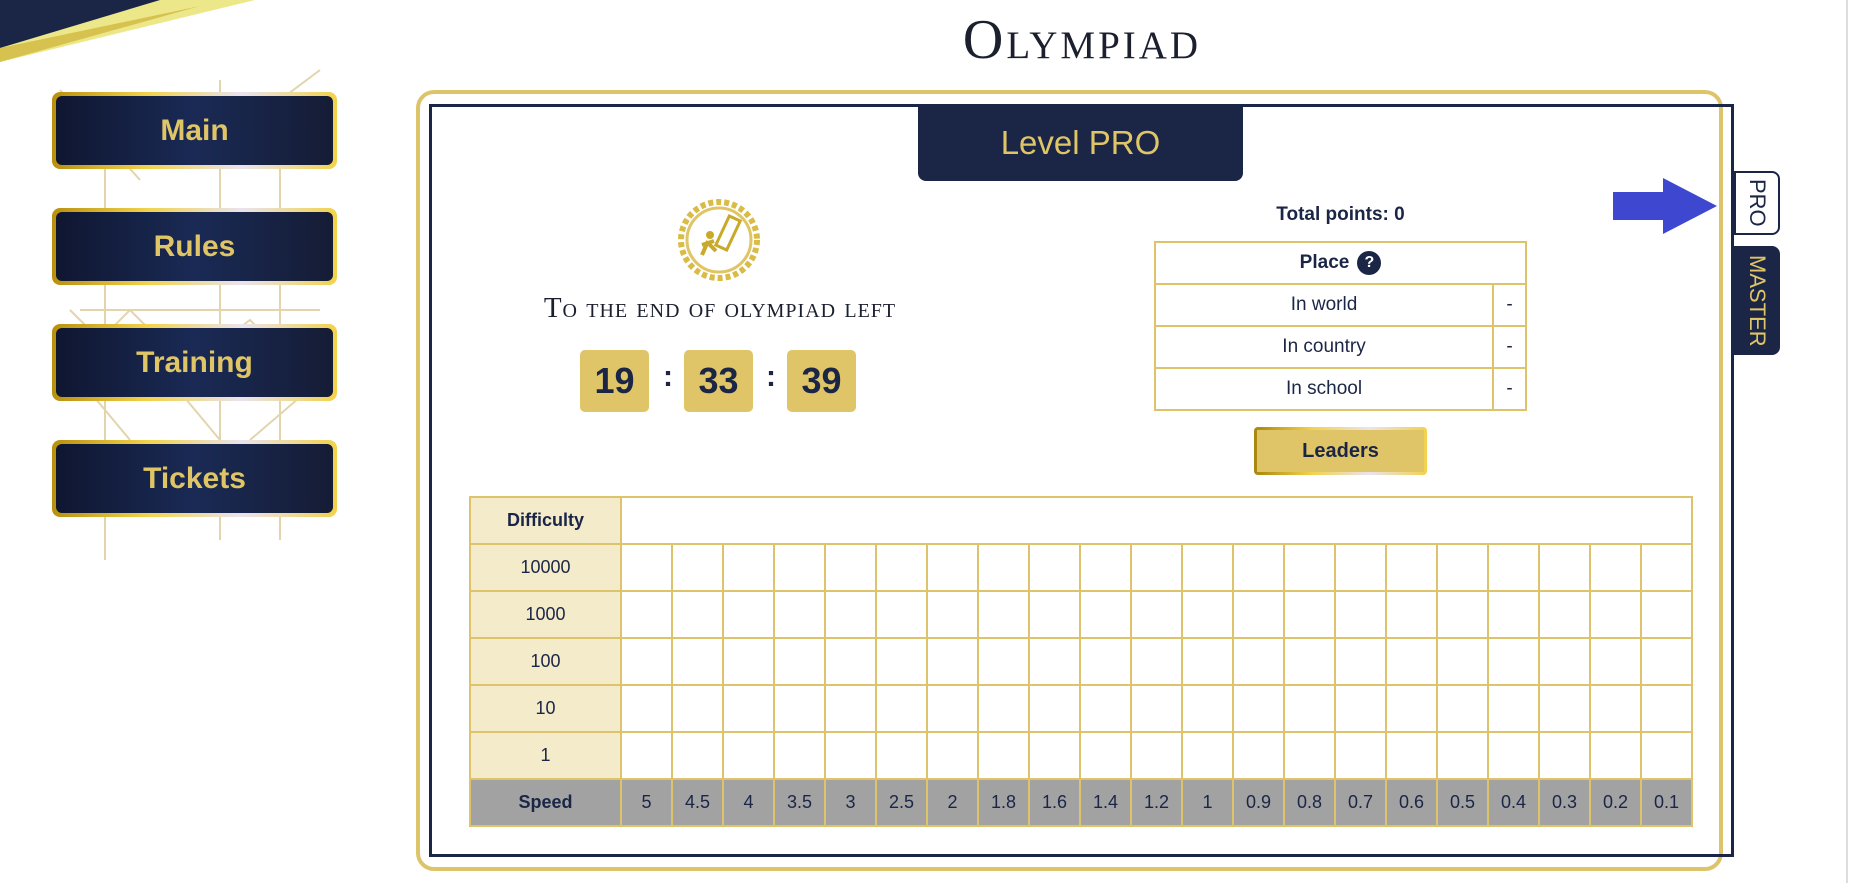 The height and width of the screenshot is (883, 1853). What do you see at coordinates (194, 478) in the screenshot?
I see `nav-tickets-button: Tickets` at bounding box center [194, 478].